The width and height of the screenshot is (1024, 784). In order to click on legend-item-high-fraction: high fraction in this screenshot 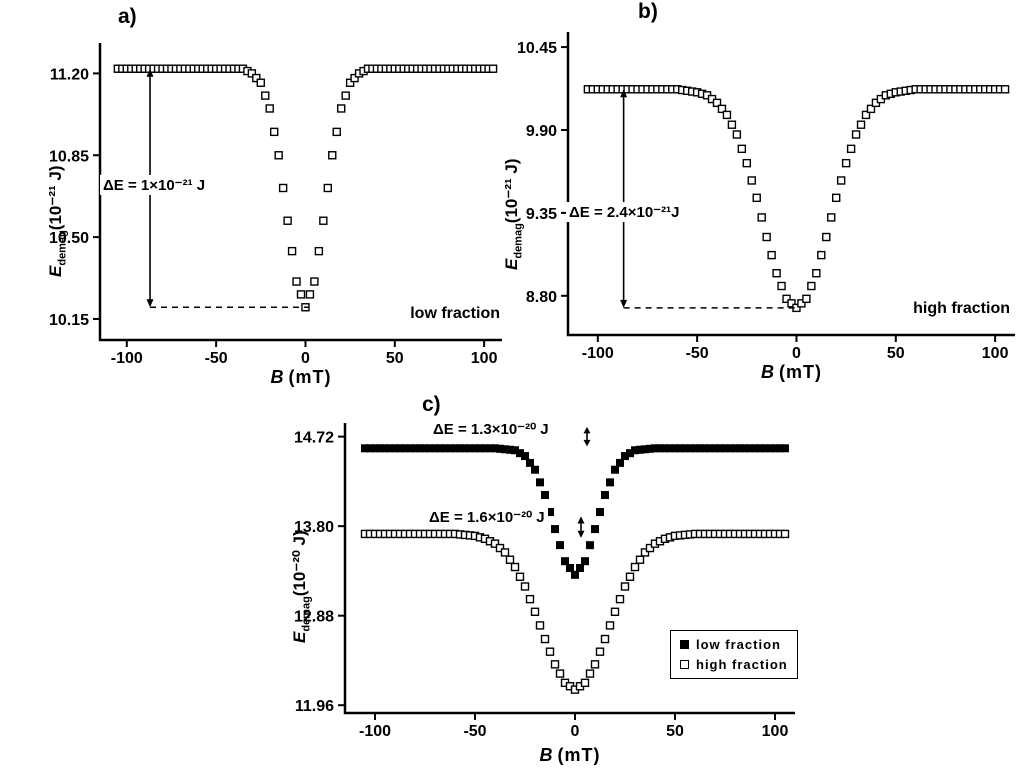, I will do `click(734, 664)`.